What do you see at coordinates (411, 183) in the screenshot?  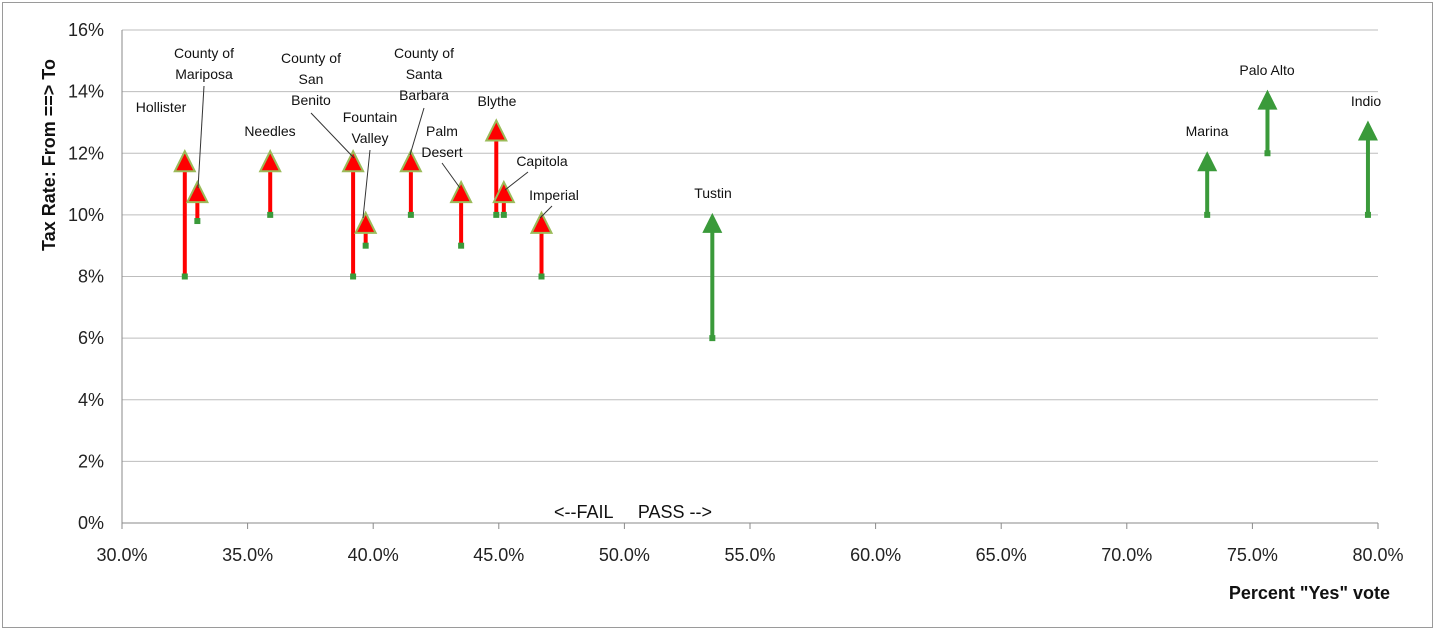 I see `arrow-county-of-santa-barbara` at bounding box center [411, 183].